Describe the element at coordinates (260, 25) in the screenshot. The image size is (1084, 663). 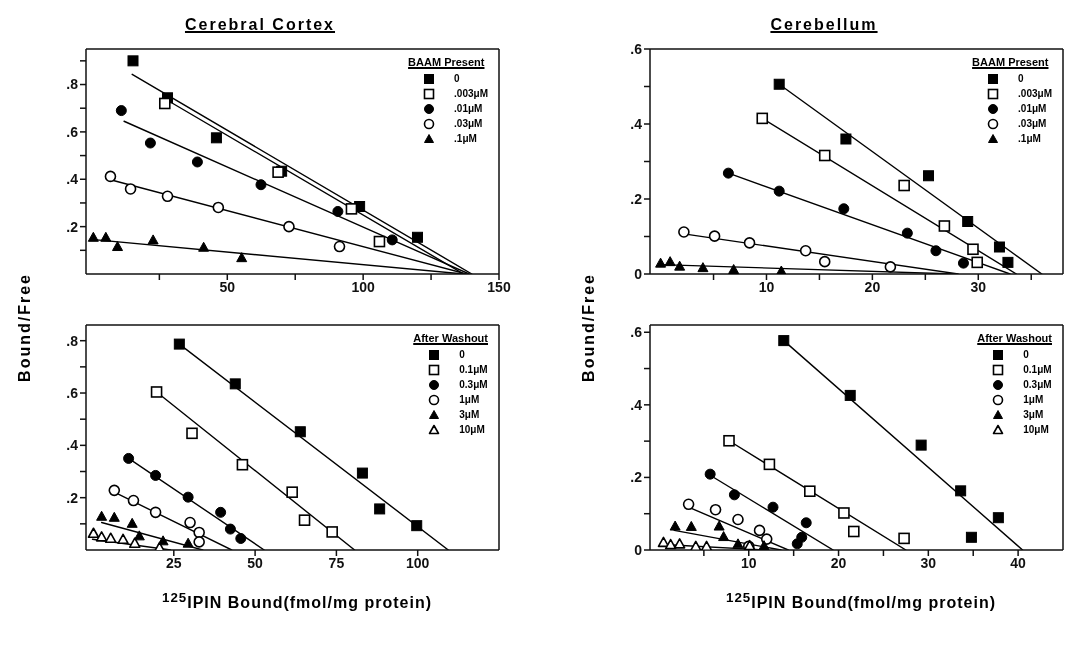
I see `chart-title: Cerebral Cortex` at that location.